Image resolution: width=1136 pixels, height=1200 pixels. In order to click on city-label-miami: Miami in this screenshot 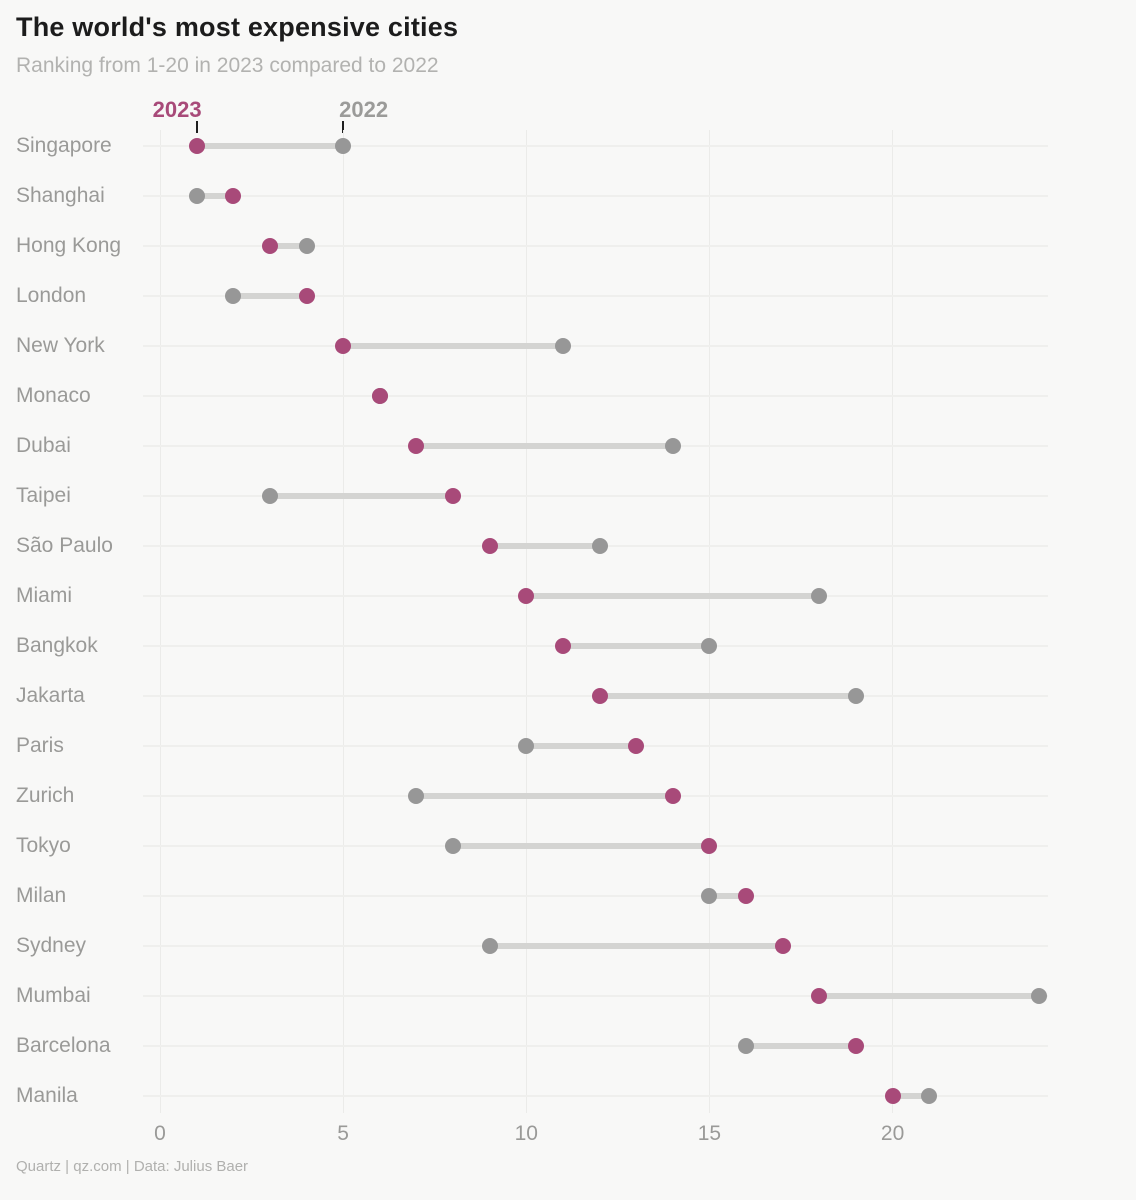, I will do `click(44, 595)`.